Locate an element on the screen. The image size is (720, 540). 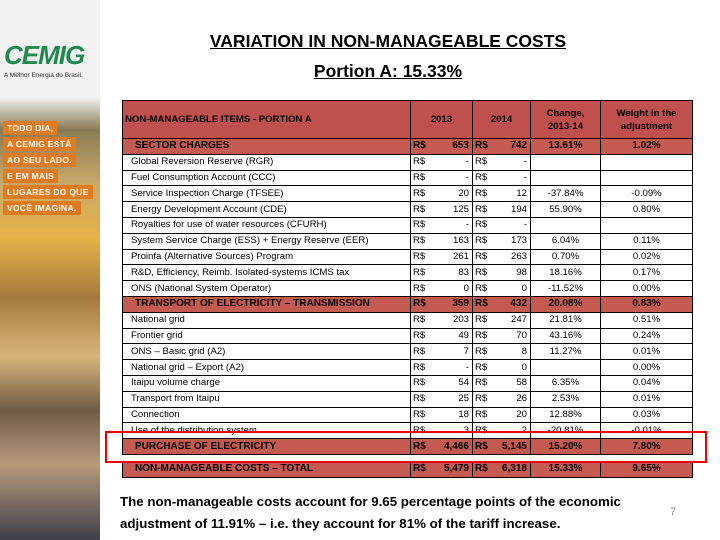
weight-cell: 0.24% is located at coordinates (646, 336).